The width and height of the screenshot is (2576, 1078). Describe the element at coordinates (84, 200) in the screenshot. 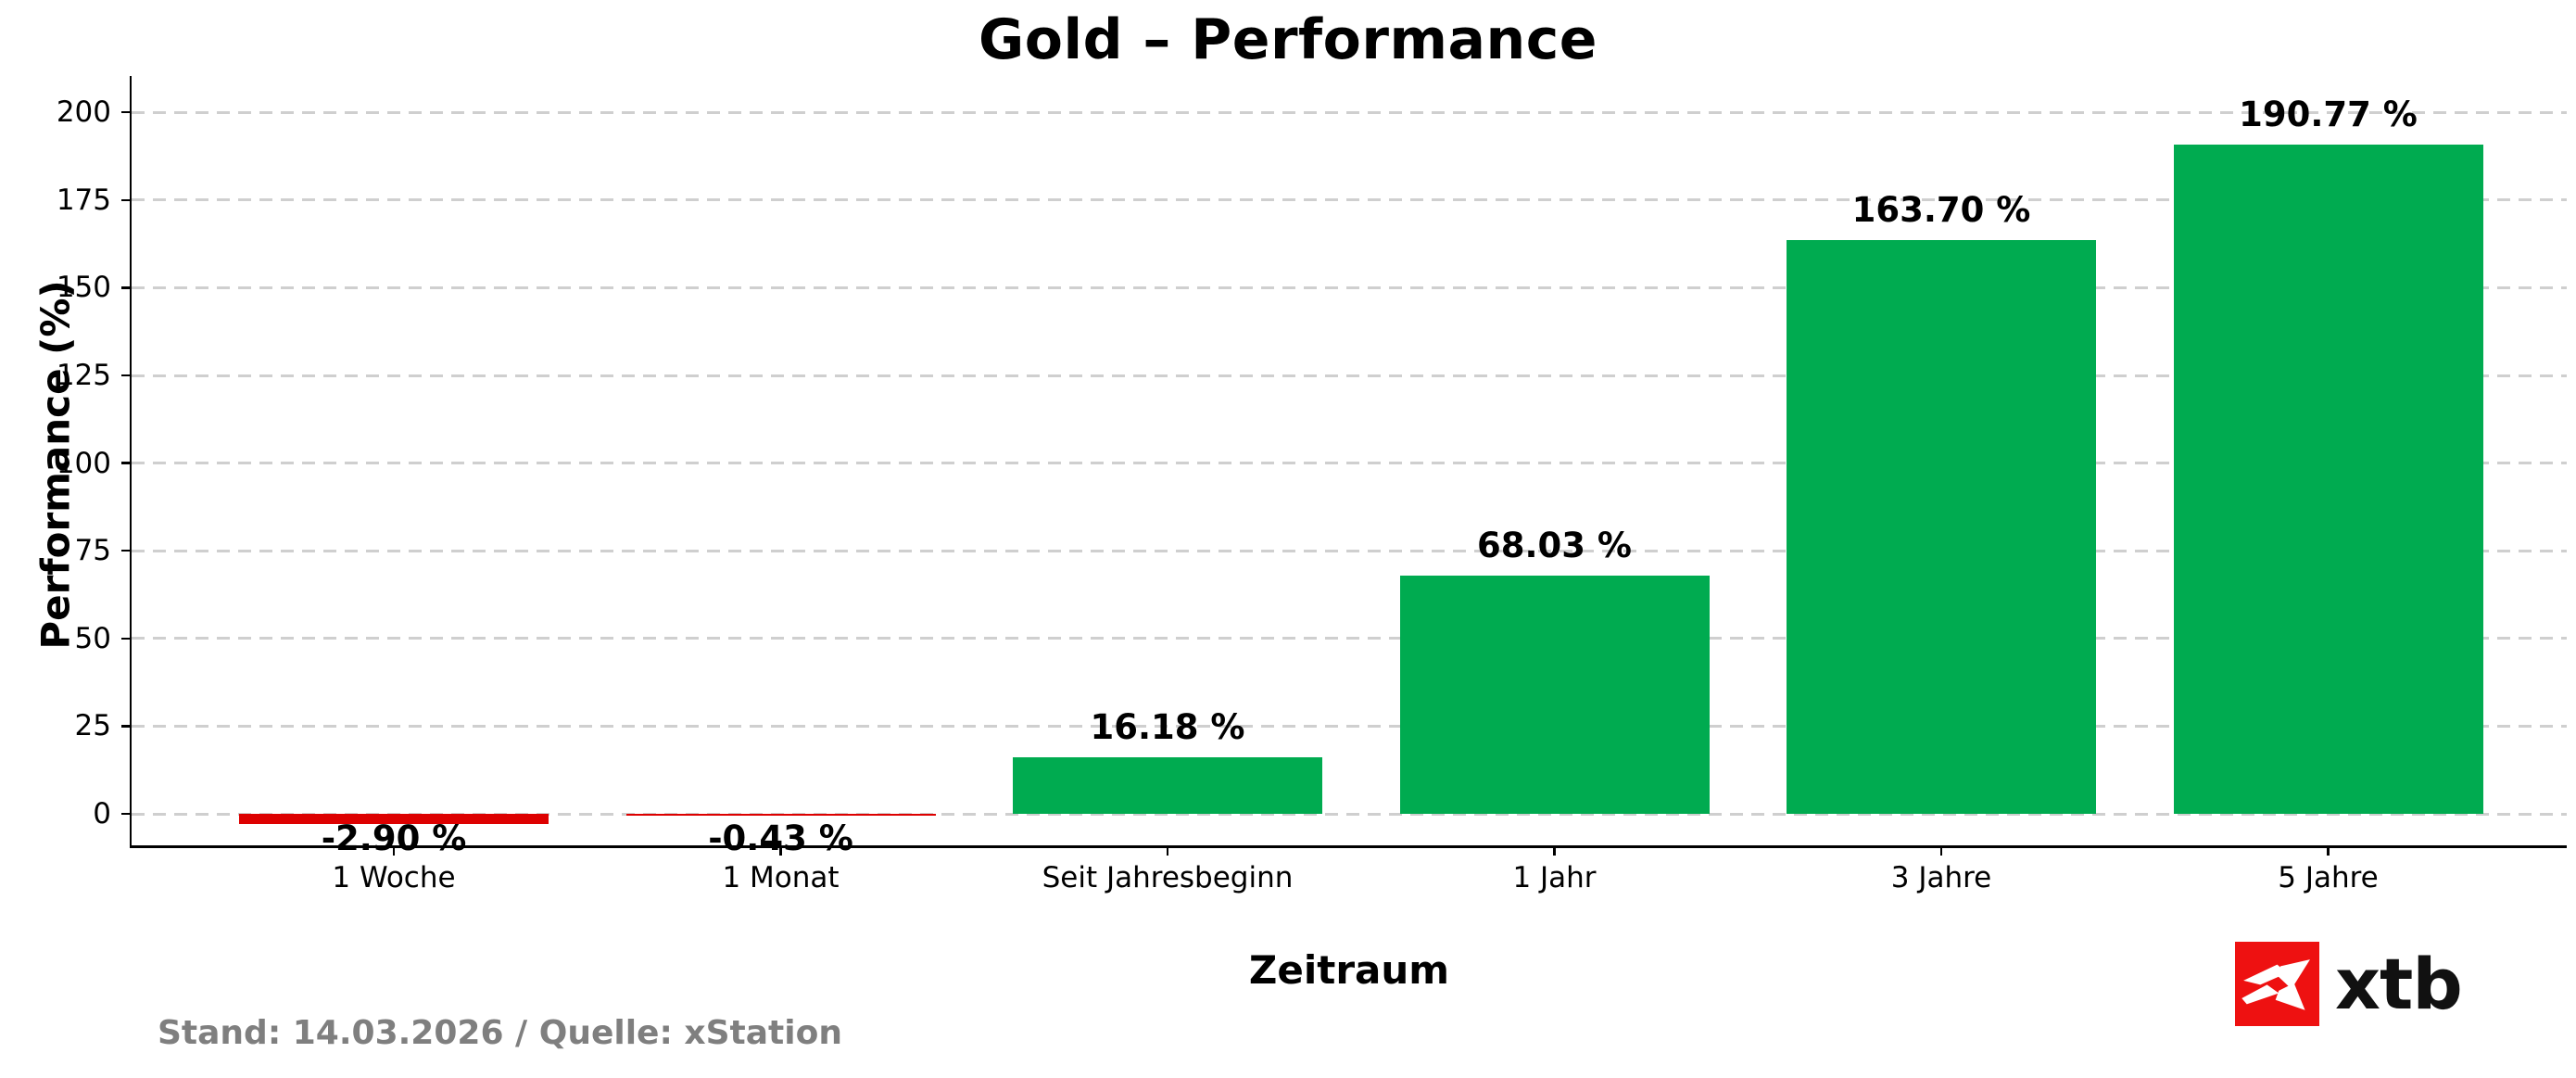

I see `y-tick-label: 175` at that location.